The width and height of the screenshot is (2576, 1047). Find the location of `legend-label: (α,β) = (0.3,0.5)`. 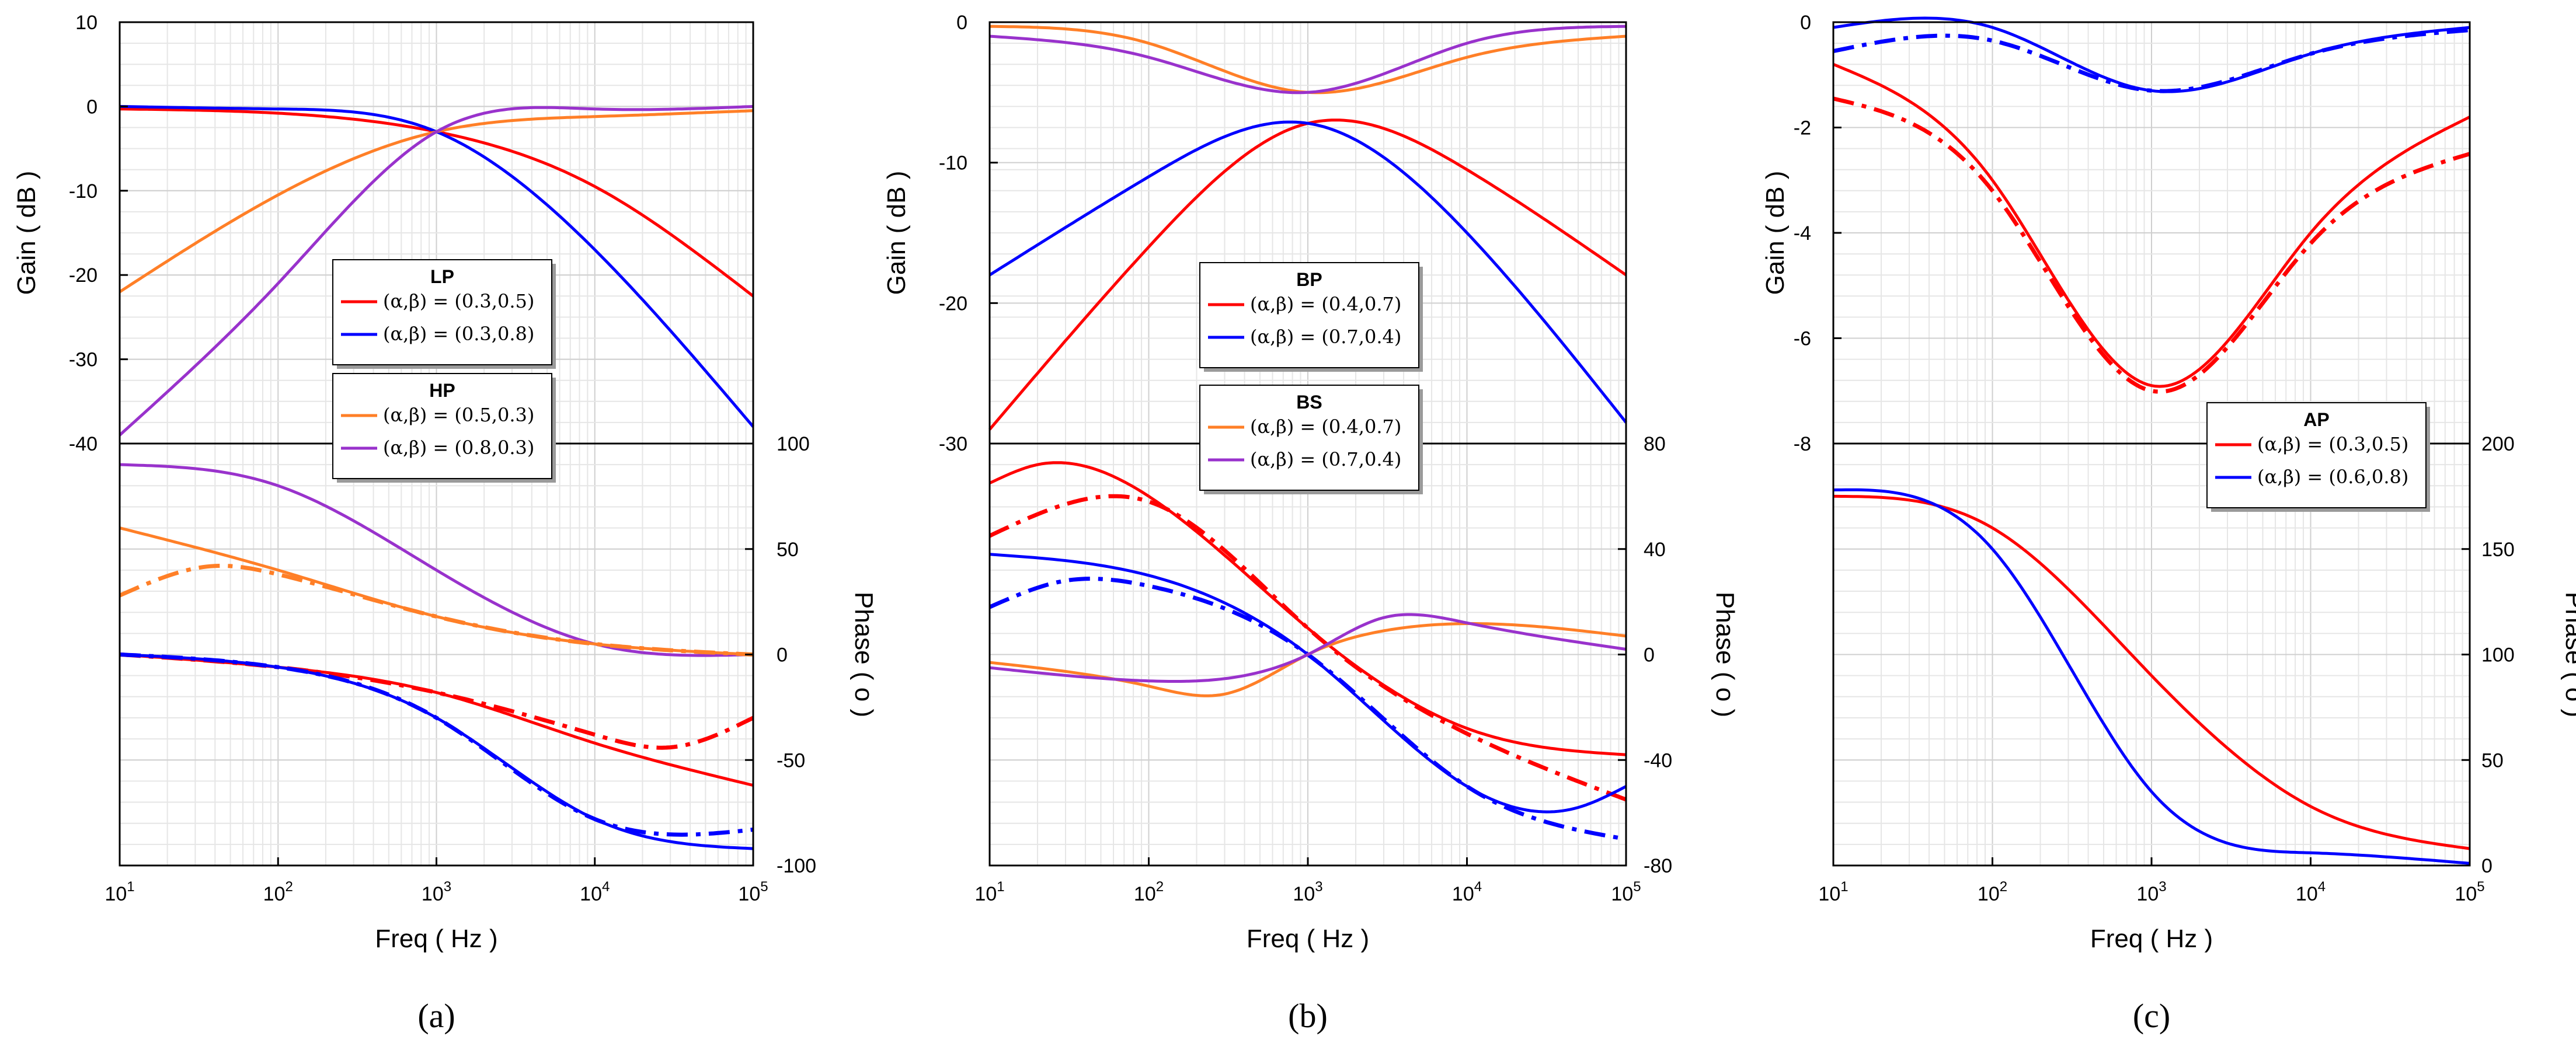

legend-label: (α,β) = (0.3,0.5) is located at coordinates (2332, 444).